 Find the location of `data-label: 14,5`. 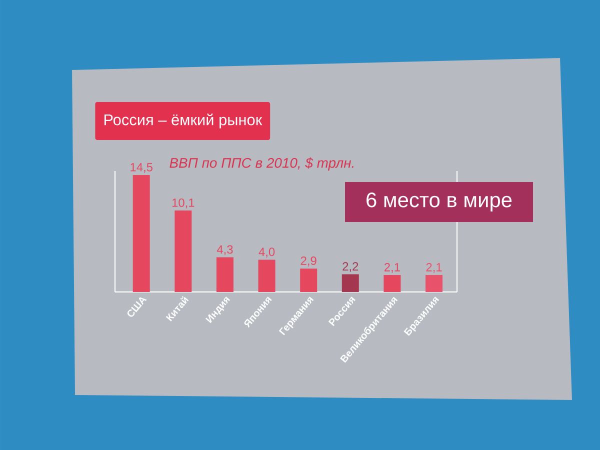

data-label: 14,5 is located at coordinates (141, 168).